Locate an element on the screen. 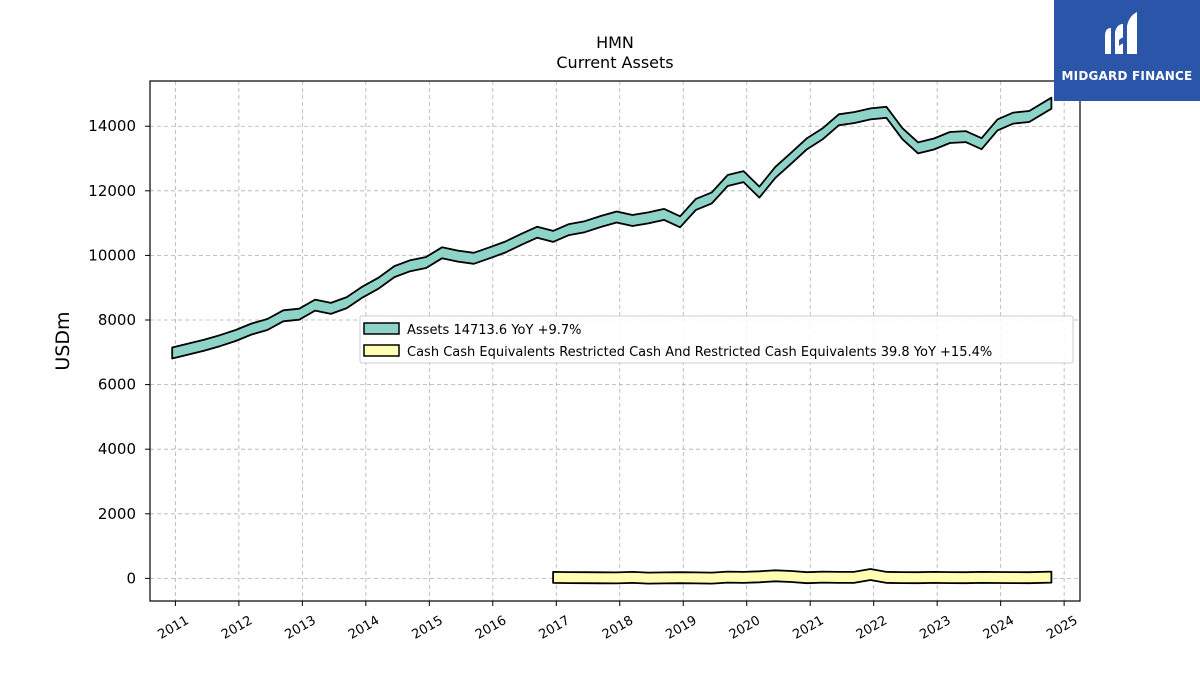  midgard-logo-icon is located at coordinates (1121, 33).